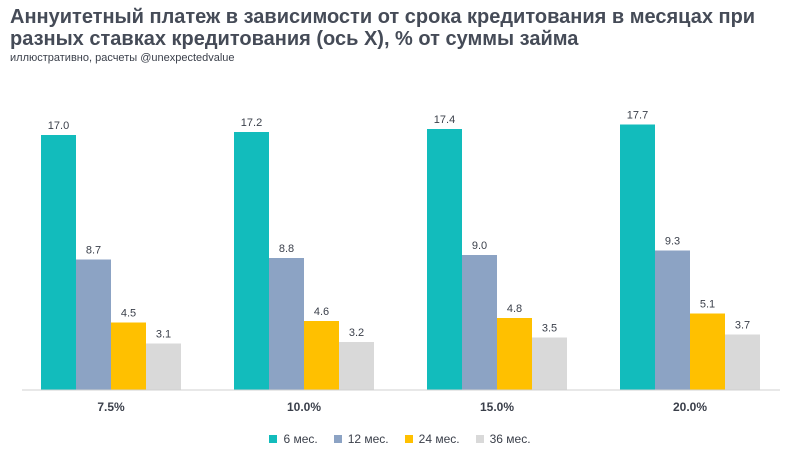 The image size is (800, 458). Describe the element at coordinates (163, 335) in the screenshot. I see `data-label: 3.1` at that location.